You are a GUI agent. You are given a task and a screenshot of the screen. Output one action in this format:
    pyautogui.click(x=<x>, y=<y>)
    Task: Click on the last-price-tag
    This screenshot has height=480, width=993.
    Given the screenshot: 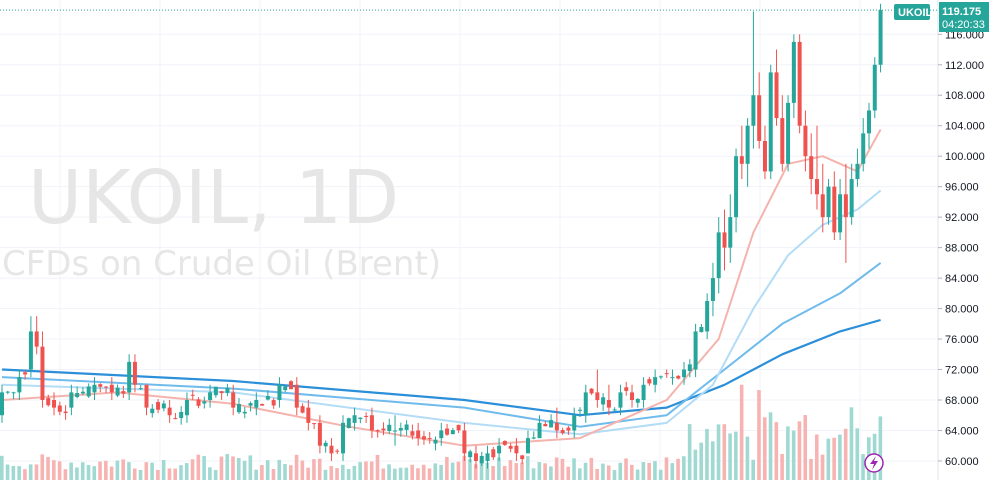 What is the action you would take?
    pyautogui.click(x=964, y=17)
    